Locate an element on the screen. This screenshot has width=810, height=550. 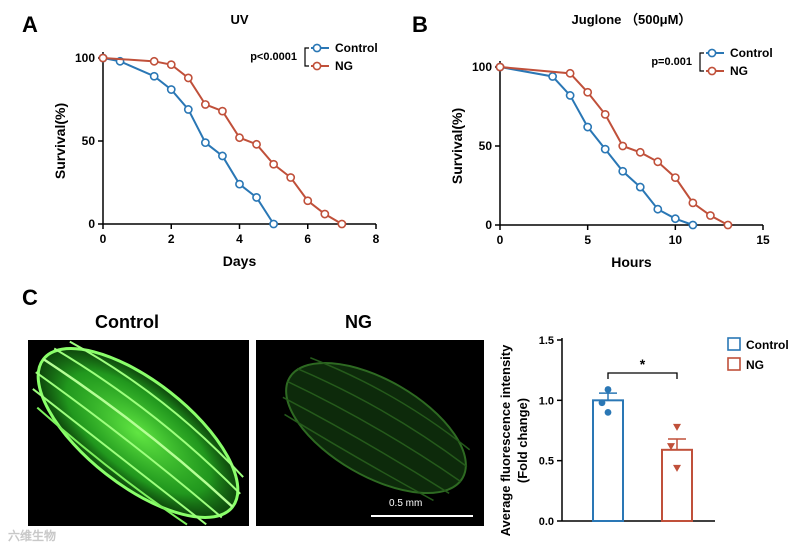
x-tick-label: 6 is located at coordinates (307, 239).